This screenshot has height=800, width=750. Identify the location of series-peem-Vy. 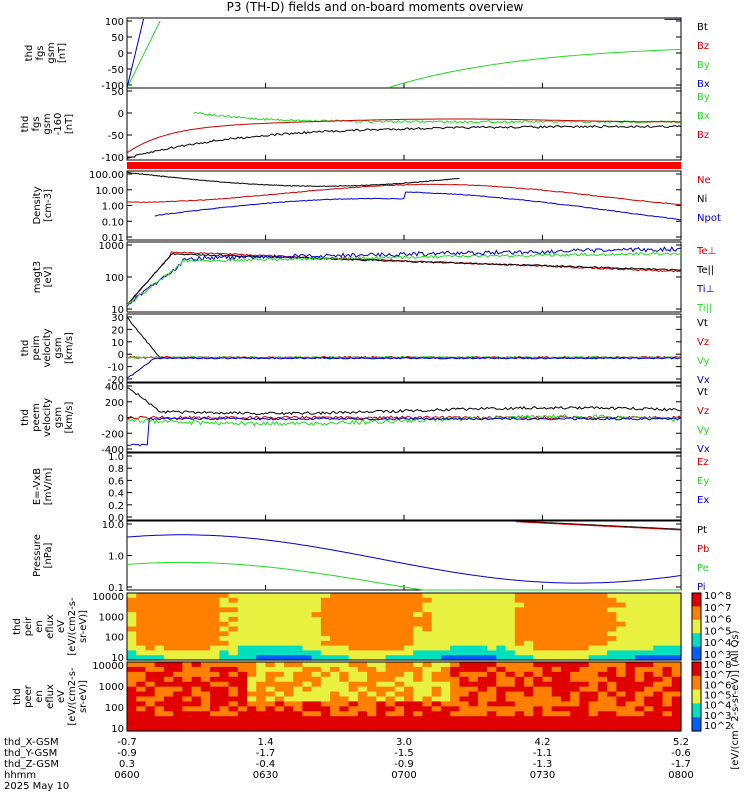
(404, 420).